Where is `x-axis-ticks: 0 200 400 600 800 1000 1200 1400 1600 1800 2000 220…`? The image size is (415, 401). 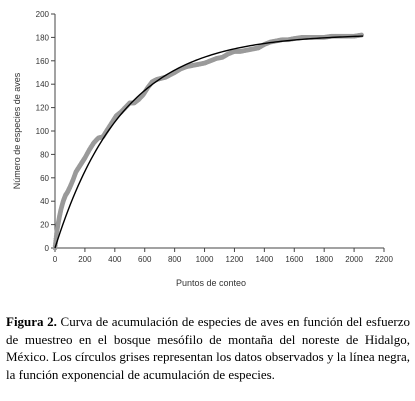 x-axis-ticks: 0 200 400 600 800 1000 1200 1400 1600 1800 2000 220… is located at coordinates (223, 256).